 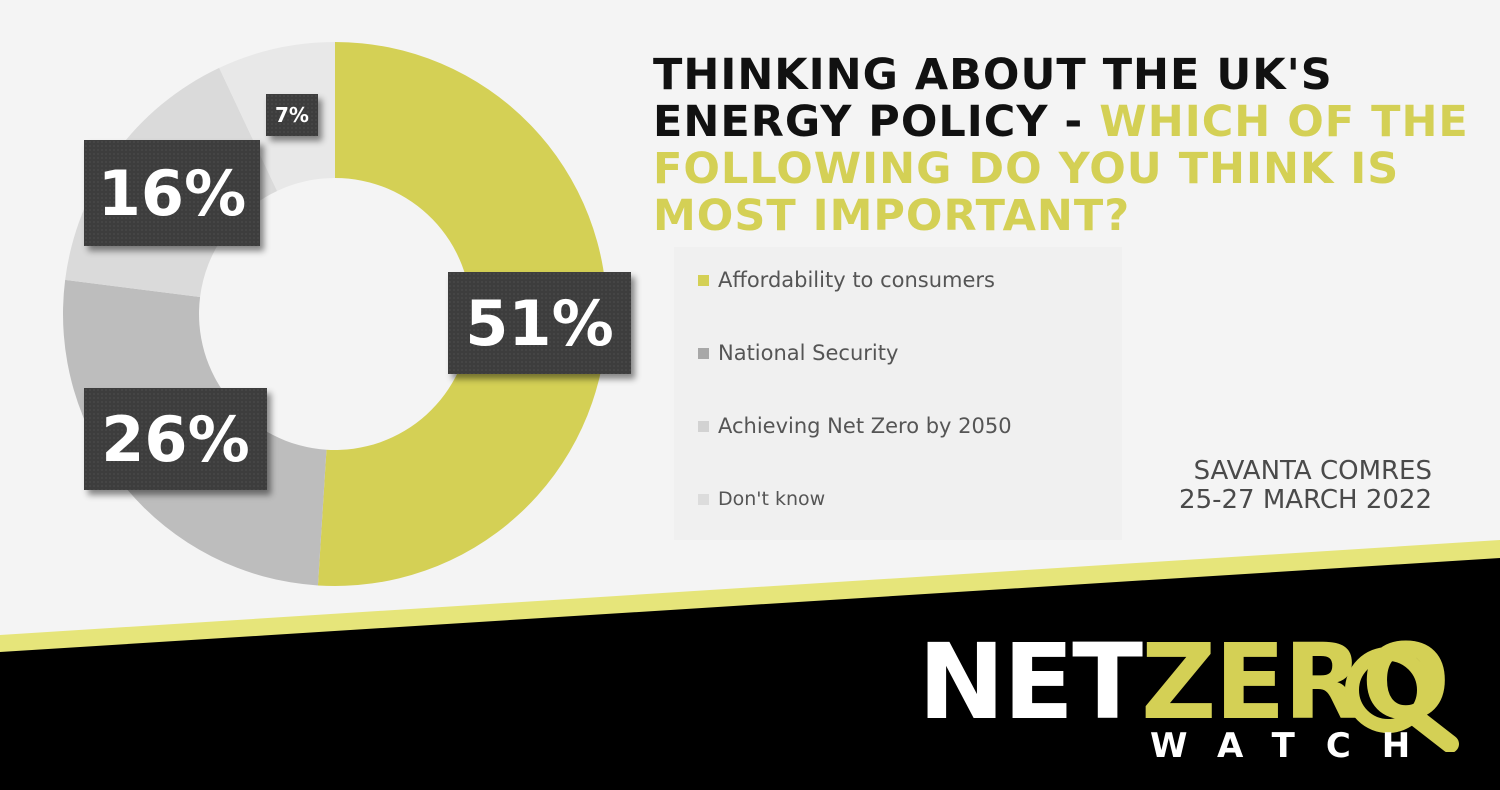 I want to click on legend-item-net-zero: Achieving Net Zero by 2050, so click(x=855, y=426).